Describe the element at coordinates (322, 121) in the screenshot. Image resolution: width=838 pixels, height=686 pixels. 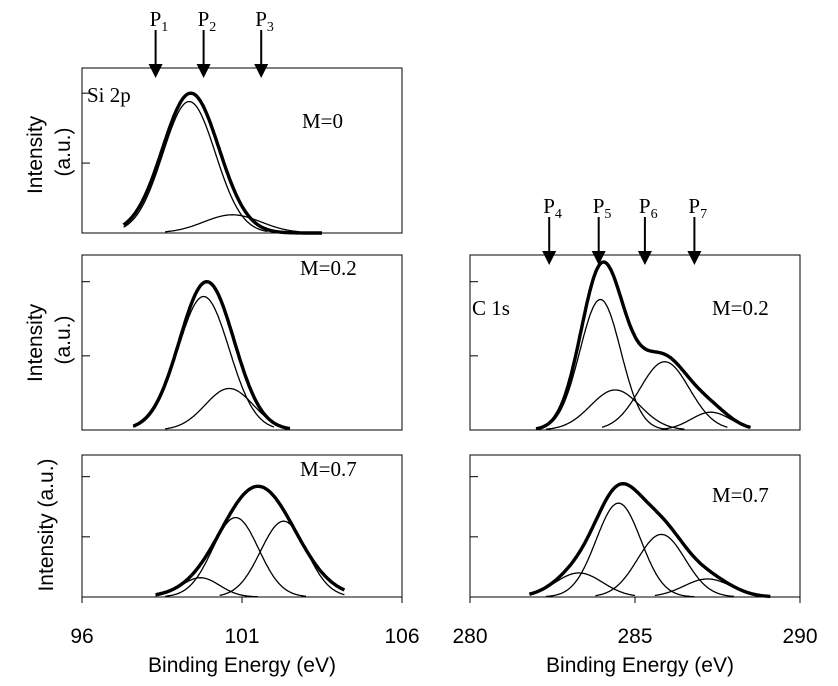
I see `annotation: M=0` at that location.